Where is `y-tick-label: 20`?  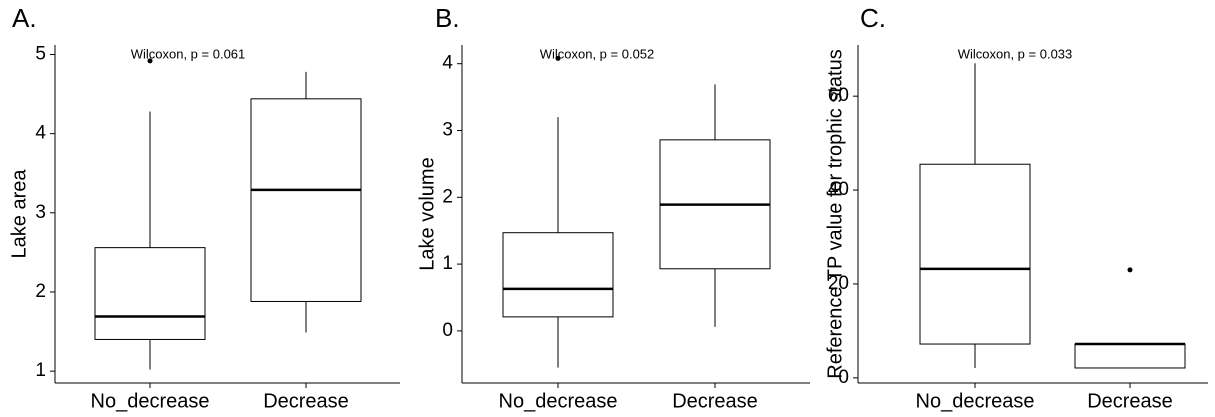
y-tick-label: 20 is located at coordinates (838, 283).